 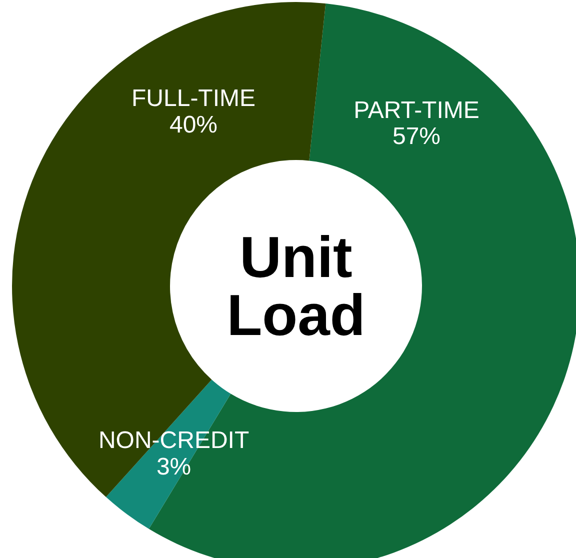 What do you see at coordinates (193, 124) in the screenshot?
I see `data-label: 40%` at bounding box center [193, 124].